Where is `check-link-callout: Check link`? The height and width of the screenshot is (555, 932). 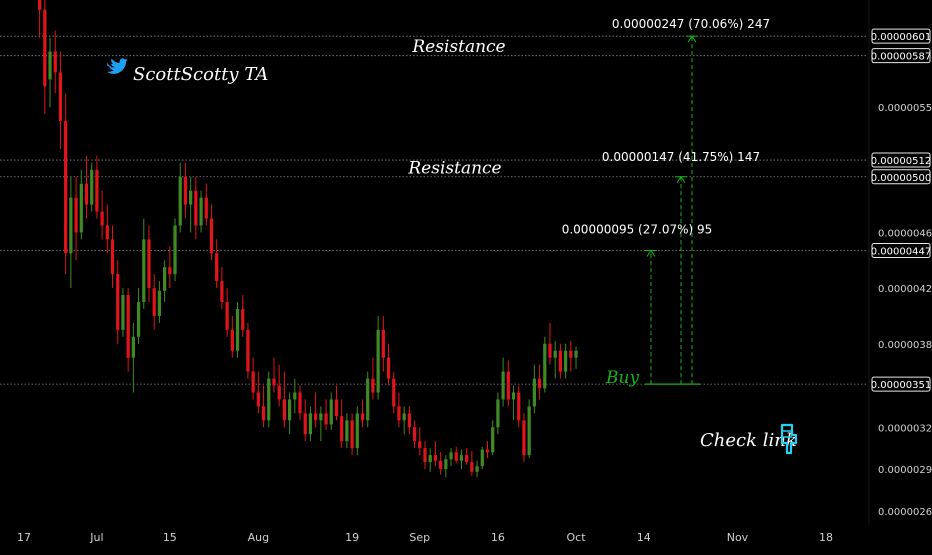 check-link-callout: Check link is located at coordinates (749, 439).